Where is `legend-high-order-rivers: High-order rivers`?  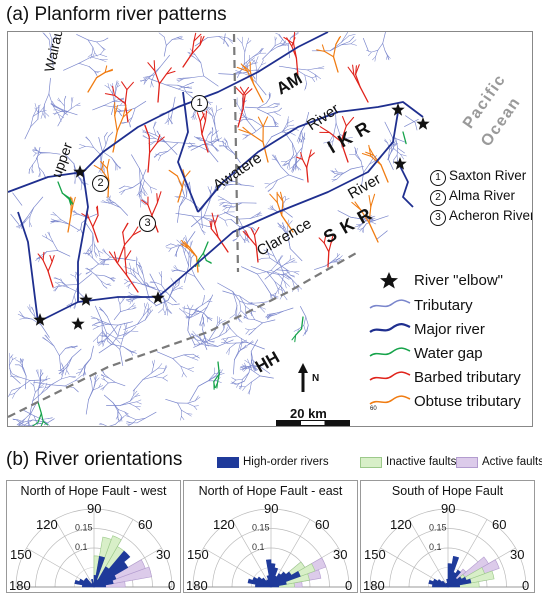 legend-high-order-rivers: High-order rivers is located at coordinates (286, 462).